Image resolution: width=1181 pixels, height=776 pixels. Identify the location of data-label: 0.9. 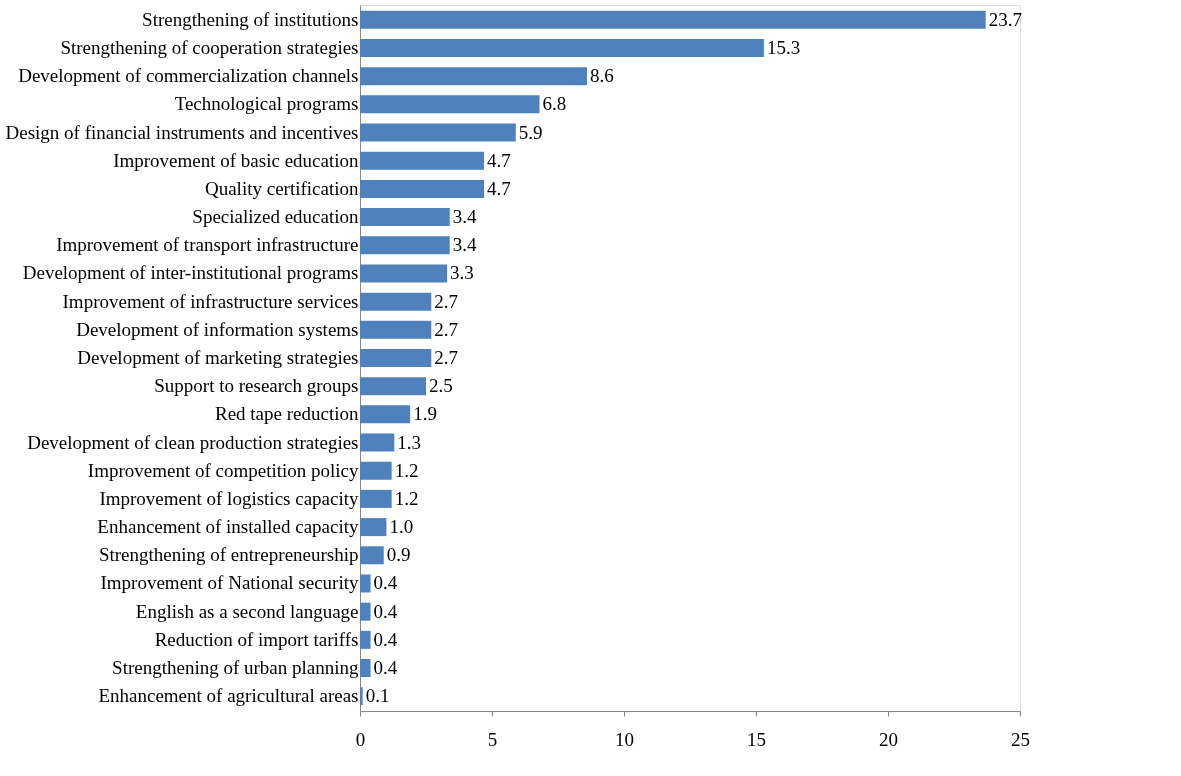
(398, 555).